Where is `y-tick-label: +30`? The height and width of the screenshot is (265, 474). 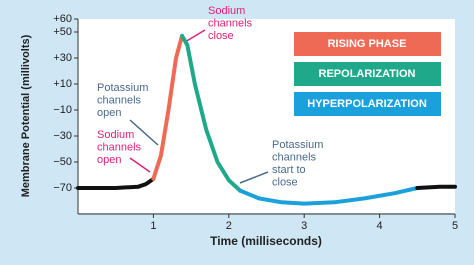
y-tick-label: +30 is located at coordinates (62, 58).